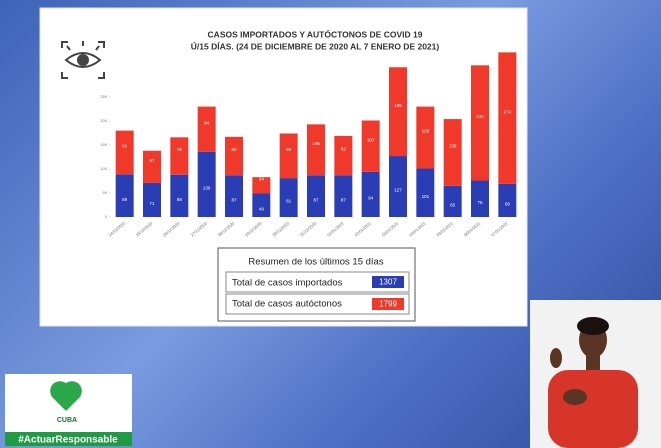  I want to click on data-label: 185, so click(398, 105).